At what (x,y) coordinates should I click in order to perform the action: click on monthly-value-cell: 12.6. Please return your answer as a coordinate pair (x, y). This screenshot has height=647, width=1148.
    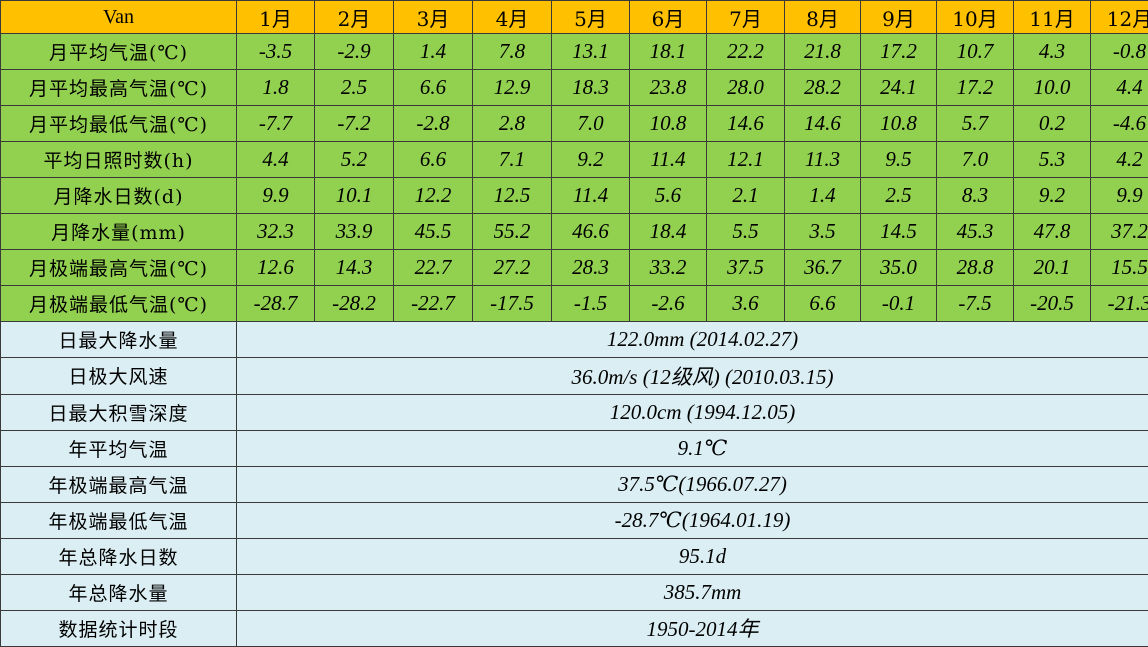
    Looking at the image, I should click on (275, 268).